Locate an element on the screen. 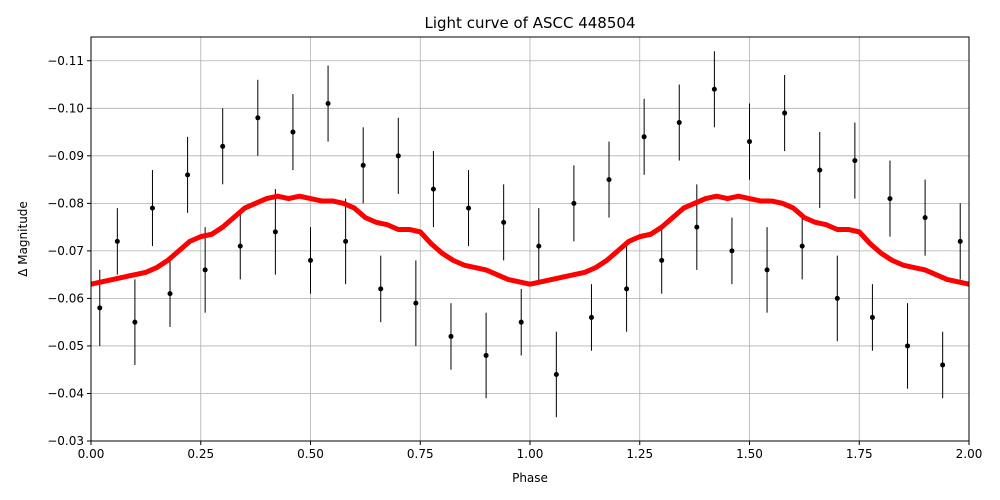 The height and width of the screenshot is (500, 1000). y-tick-label: −0.11 is located at coordinates (65, 61).